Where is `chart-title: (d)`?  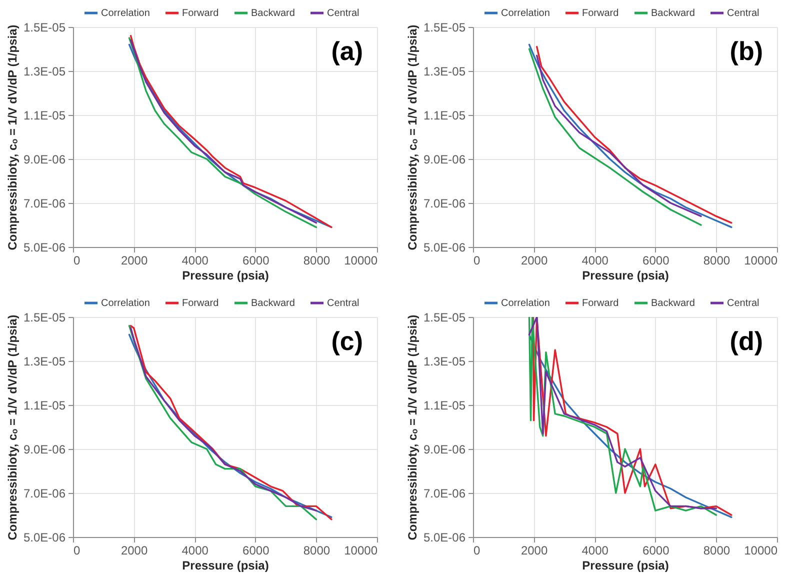
chart-title: (d) is located at coordinates (746, 341).